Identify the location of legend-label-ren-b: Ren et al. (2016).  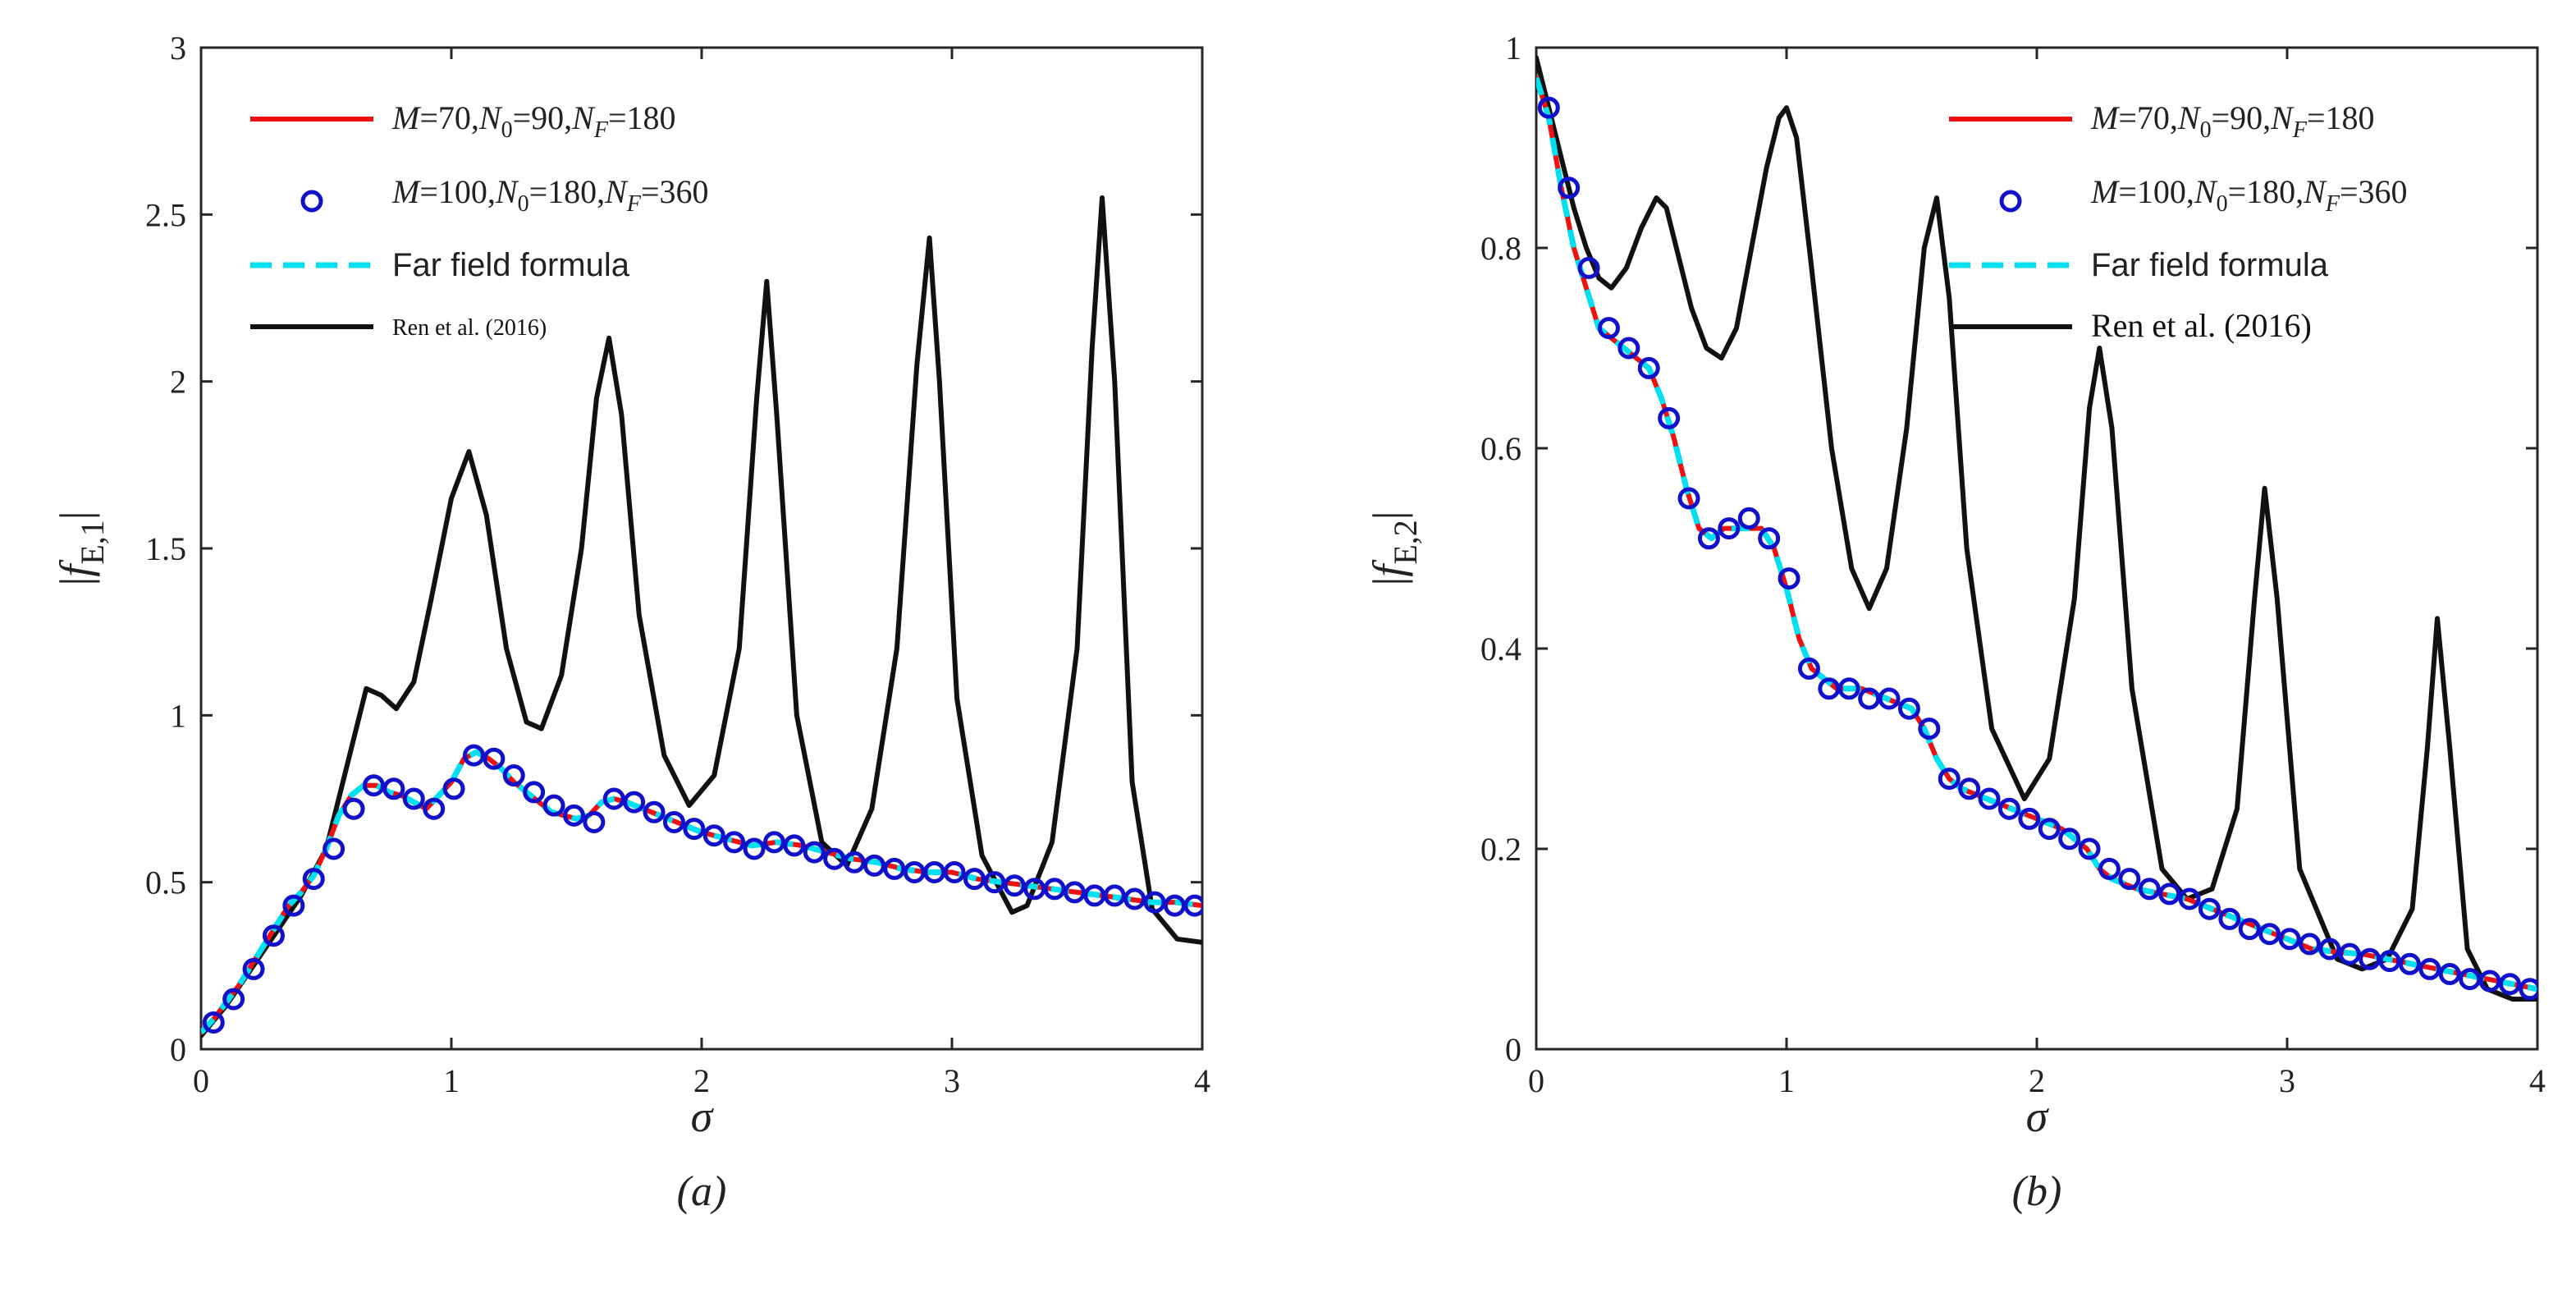
(2201, 325).